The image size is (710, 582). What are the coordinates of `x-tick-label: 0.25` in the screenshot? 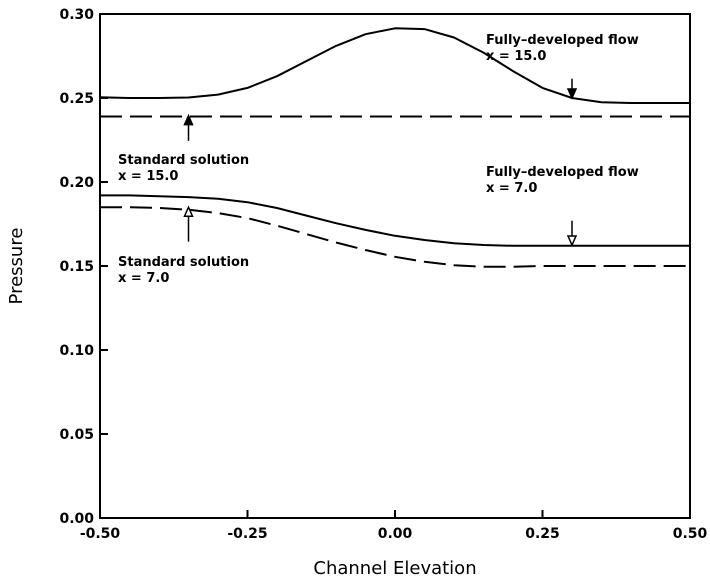 It's located at (542, 534).